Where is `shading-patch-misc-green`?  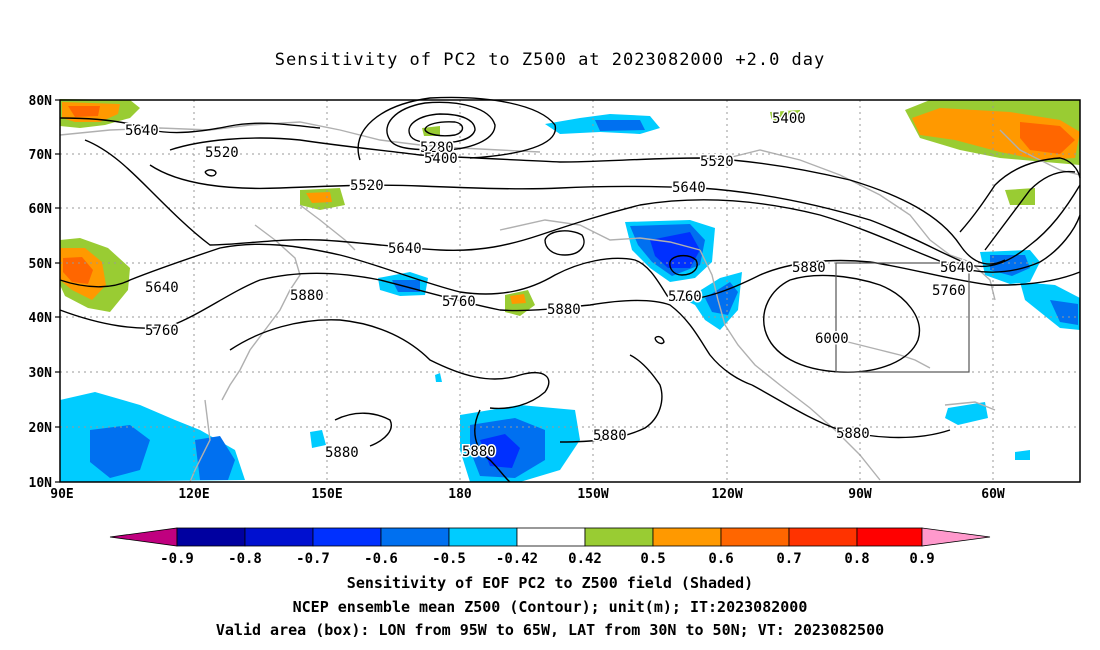
shading-patch-misc-green is located at coordinates (551, 213).